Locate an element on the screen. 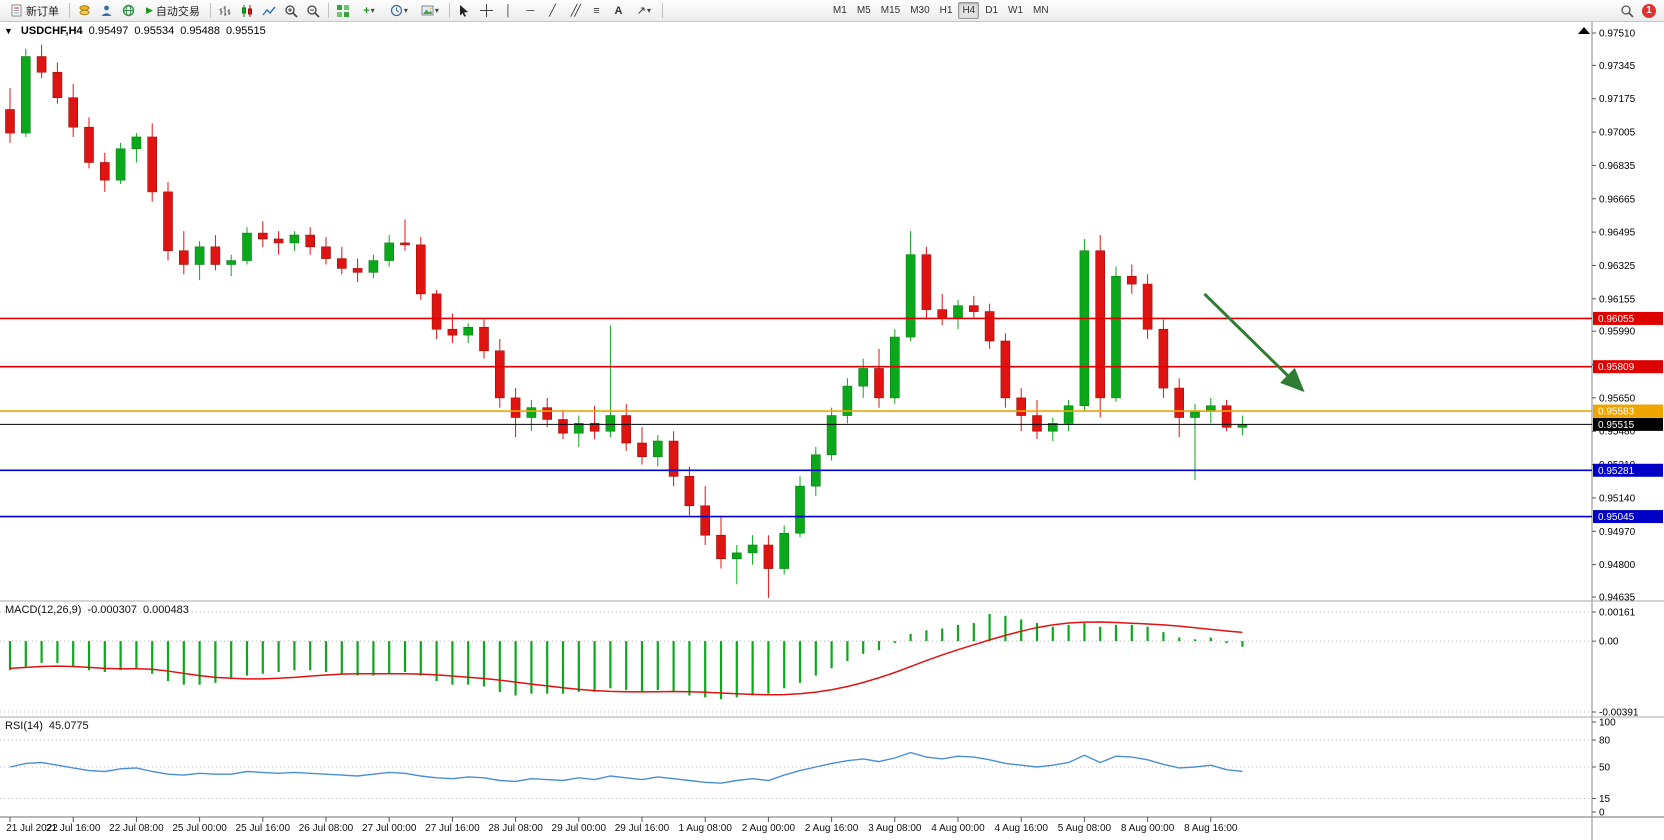 This screenshot has width=1664, height=840. coins-icon is located at coordinates (84, 11).